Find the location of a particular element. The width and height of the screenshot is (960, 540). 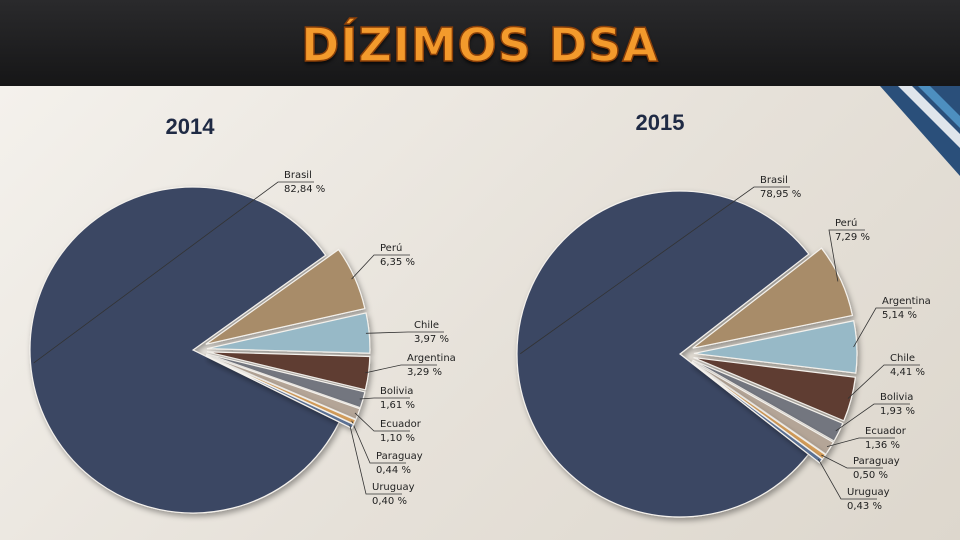

slice-value: 4,41 % is located at coordinates (907, 372).